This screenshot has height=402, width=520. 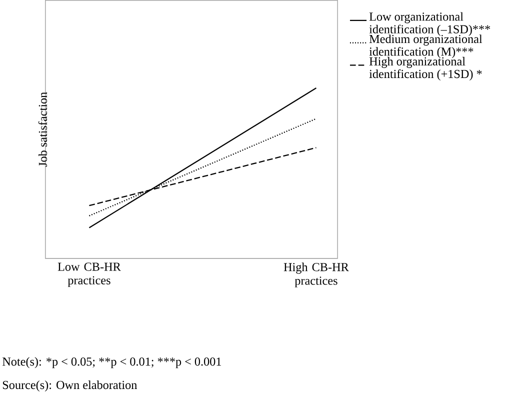 I want to click on text: **p < 0.01;, so click(x=126, y=363).